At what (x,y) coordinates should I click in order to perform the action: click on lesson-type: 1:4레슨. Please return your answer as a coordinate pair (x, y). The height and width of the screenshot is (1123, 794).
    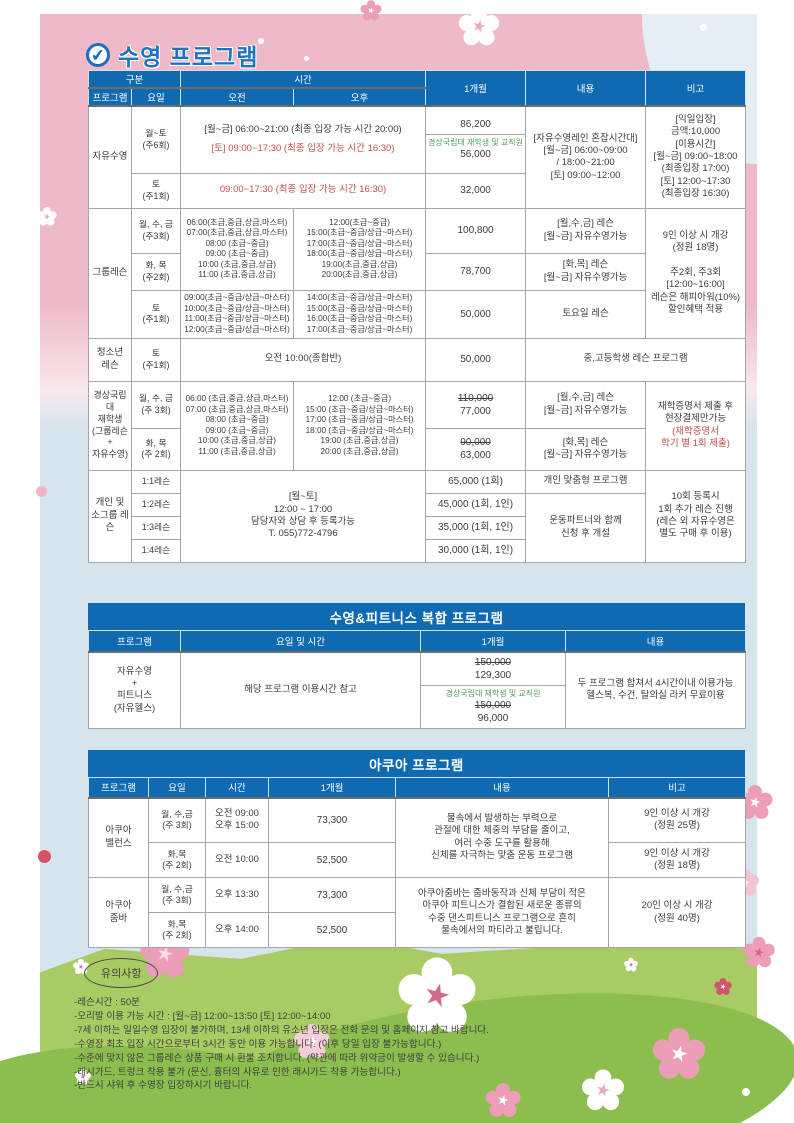
    Looking at the image, I should click on (156, 550).